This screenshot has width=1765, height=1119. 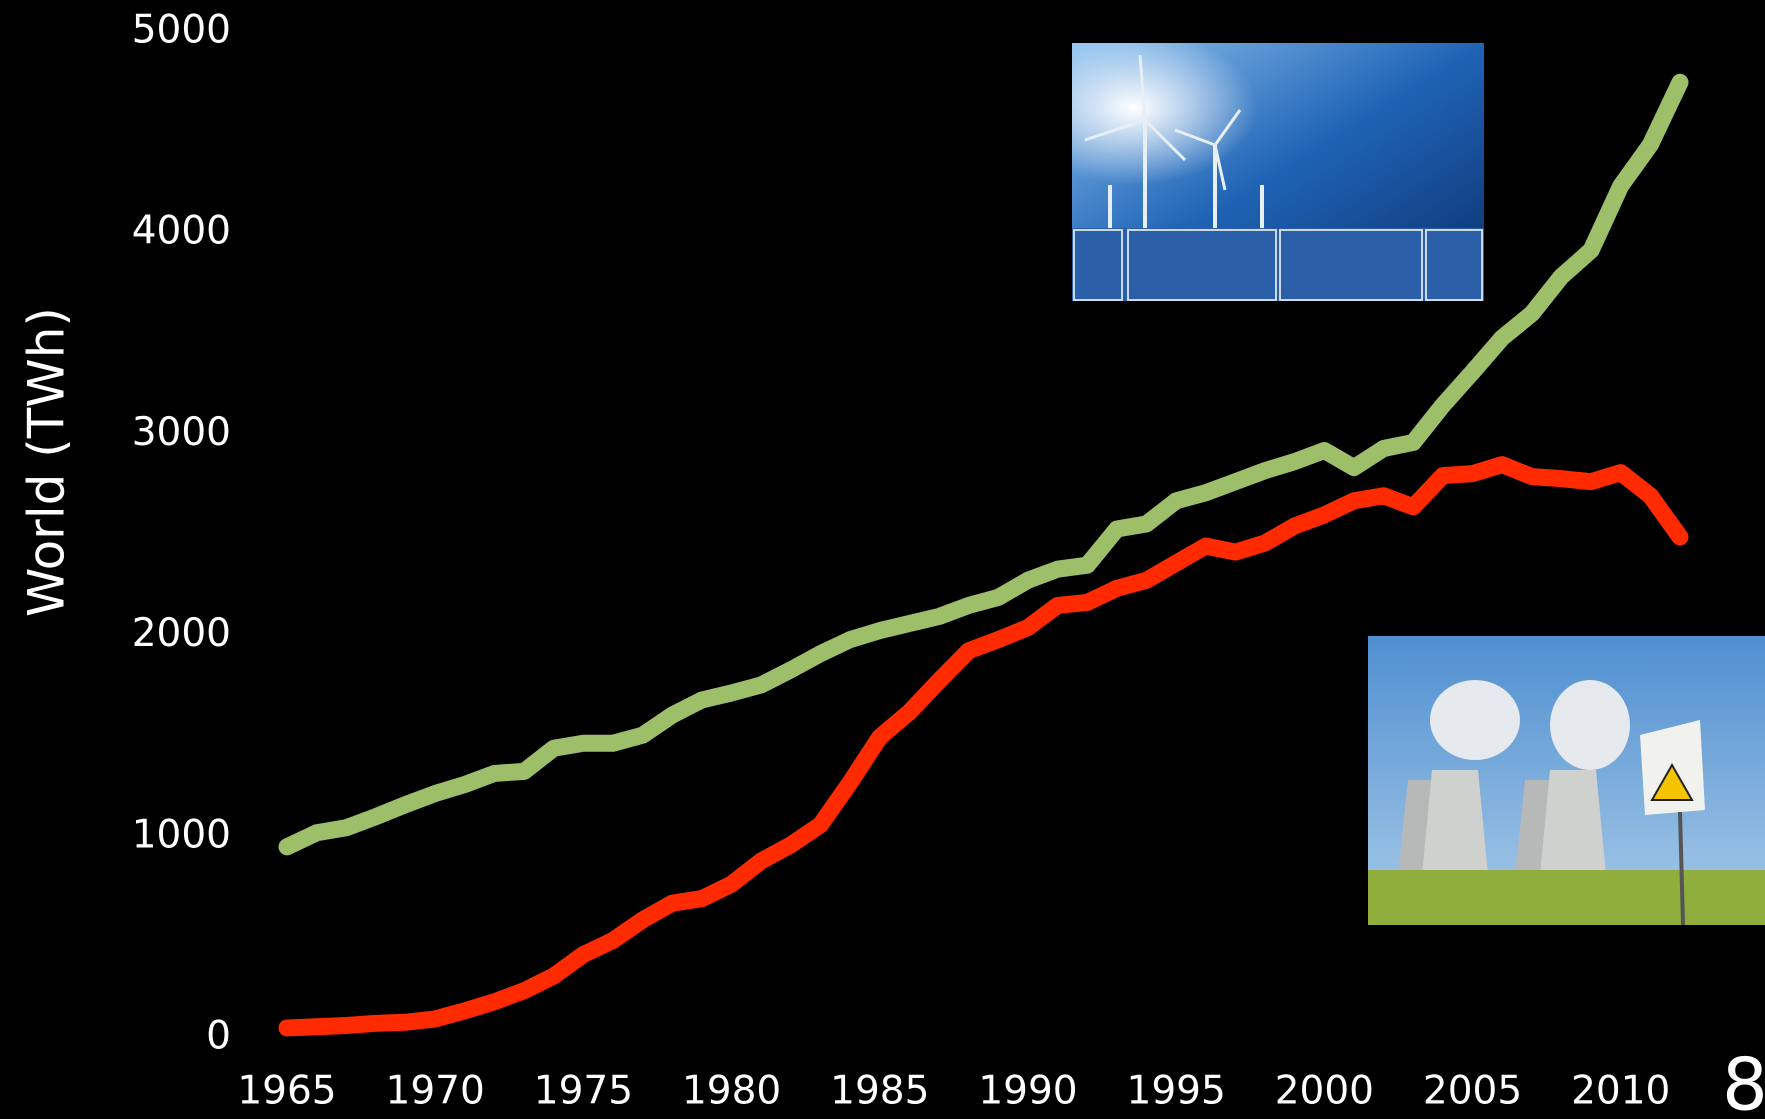 What do you see at coordinates (181, 834) in the screenshot?
I see `y-tick-label: 1000` at bounding box center [181, 834].